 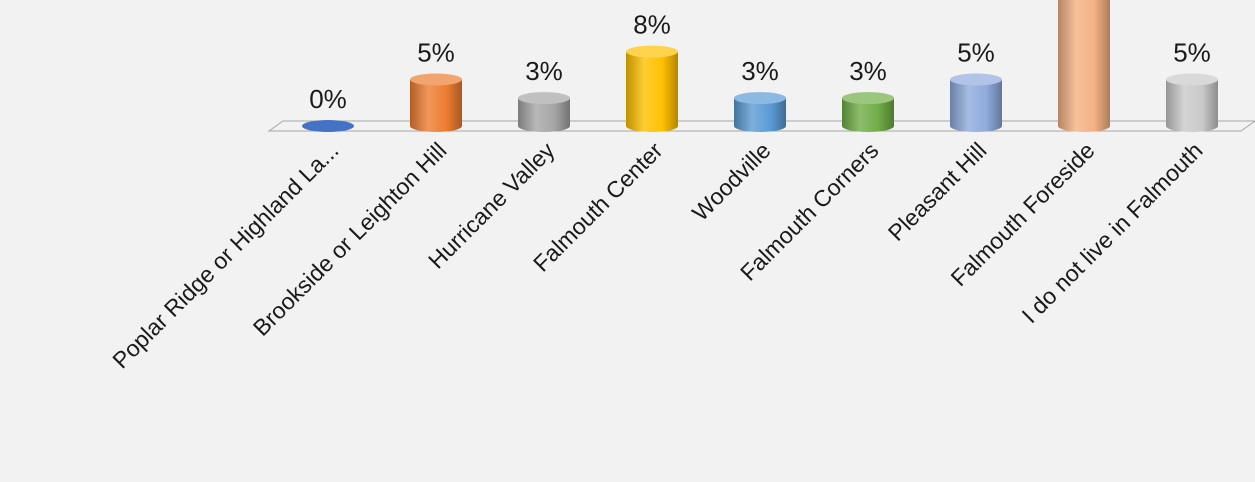 I want to click on category-label: I do not live in Falmouth, so click(x=1111, y=232).